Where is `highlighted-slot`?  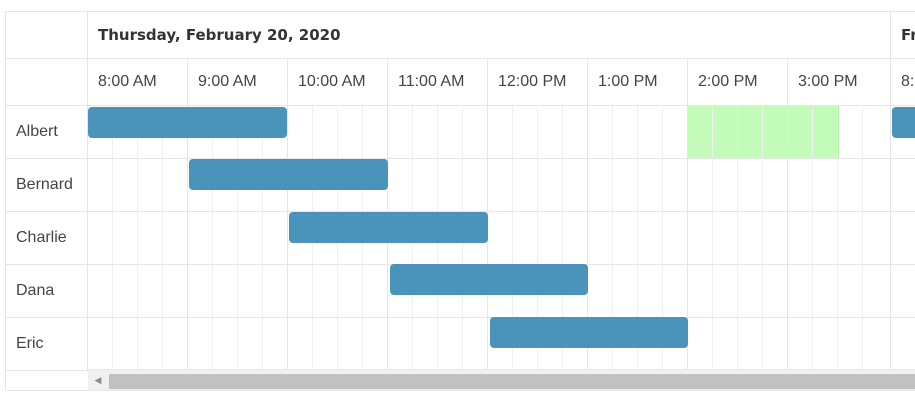 highlighted-slot is located at coordinates (763, 132).